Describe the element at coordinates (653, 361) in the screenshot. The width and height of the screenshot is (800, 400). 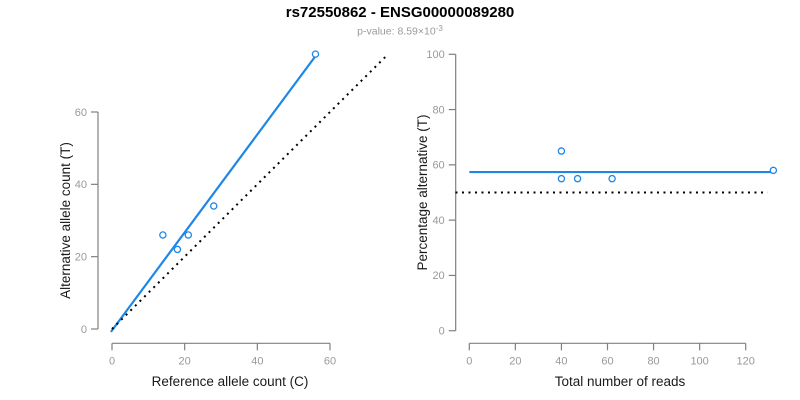
I see `x-tick-label: 80` at that location.